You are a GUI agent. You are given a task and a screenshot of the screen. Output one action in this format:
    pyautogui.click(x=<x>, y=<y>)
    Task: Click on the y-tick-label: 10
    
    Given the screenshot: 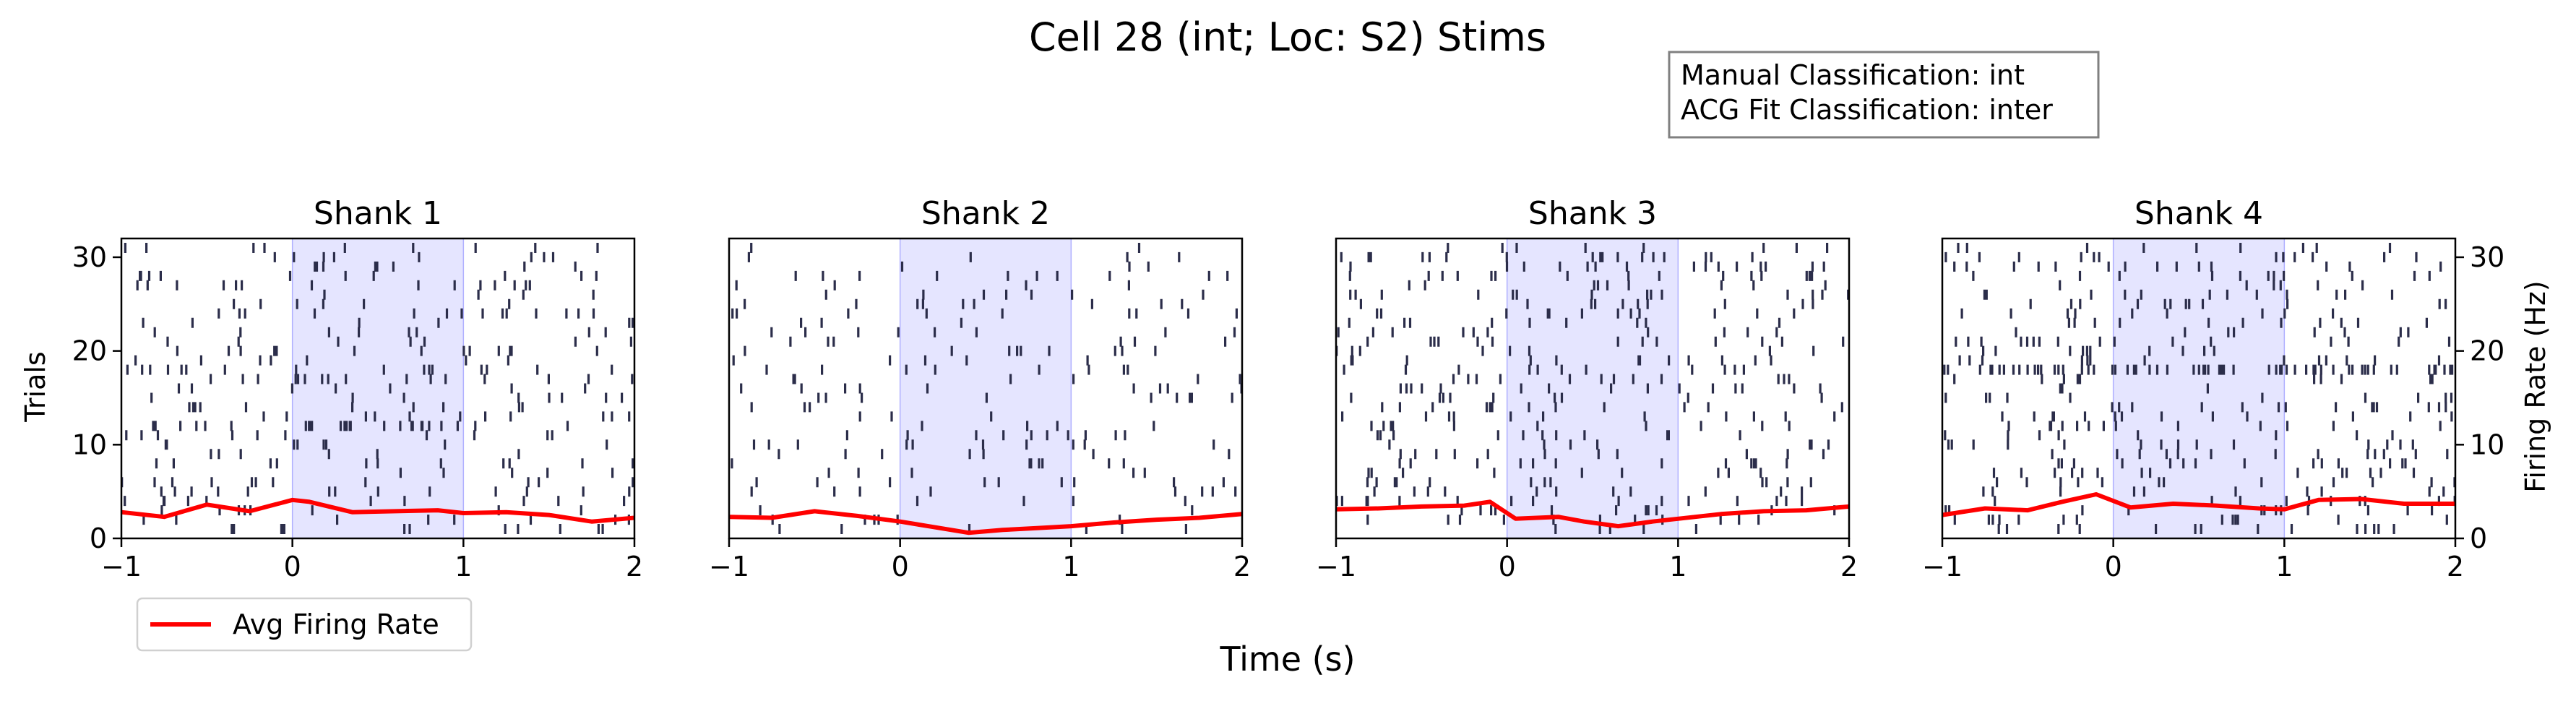 What is the action you would take?
    pyautogui.click(x=89, y=444)
    